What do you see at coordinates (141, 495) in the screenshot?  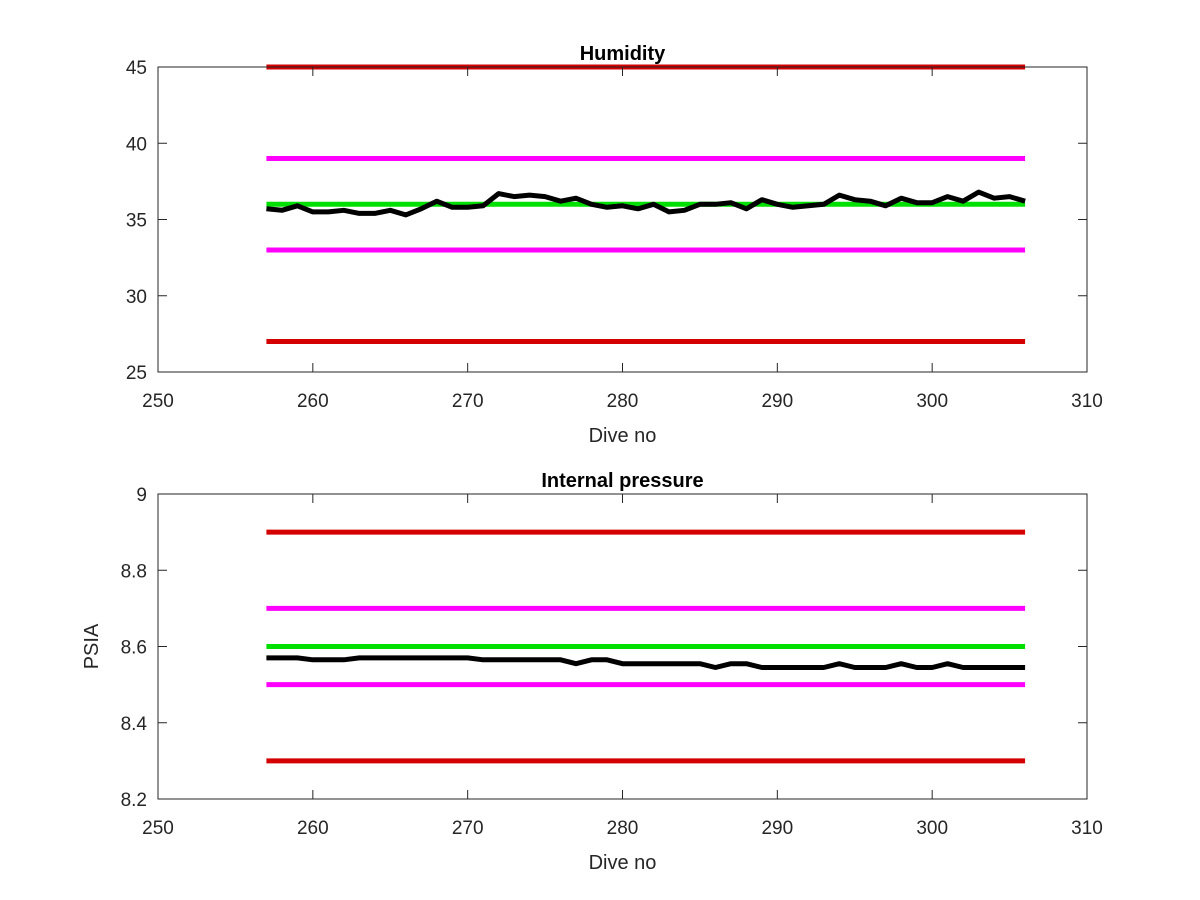 I see `y-tick-label: 9` at bounding box center [141, 495].